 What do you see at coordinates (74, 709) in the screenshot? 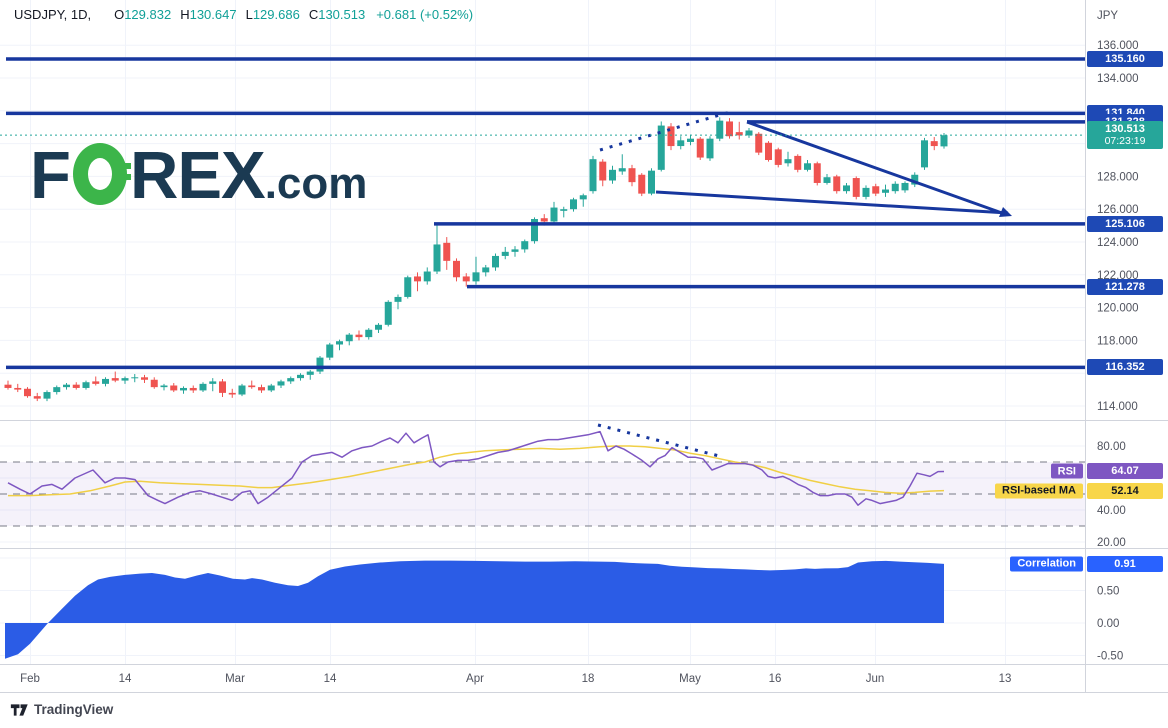
I see `tradingview-label: TradingView` at bounding box center [74, 709].